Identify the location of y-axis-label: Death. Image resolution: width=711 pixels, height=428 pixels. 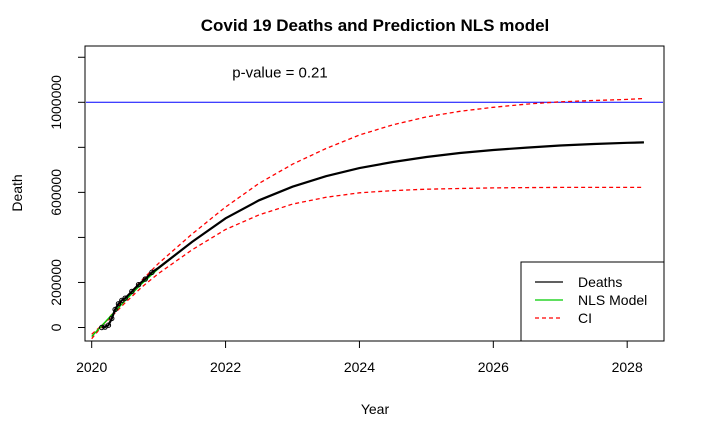
(17, 192).